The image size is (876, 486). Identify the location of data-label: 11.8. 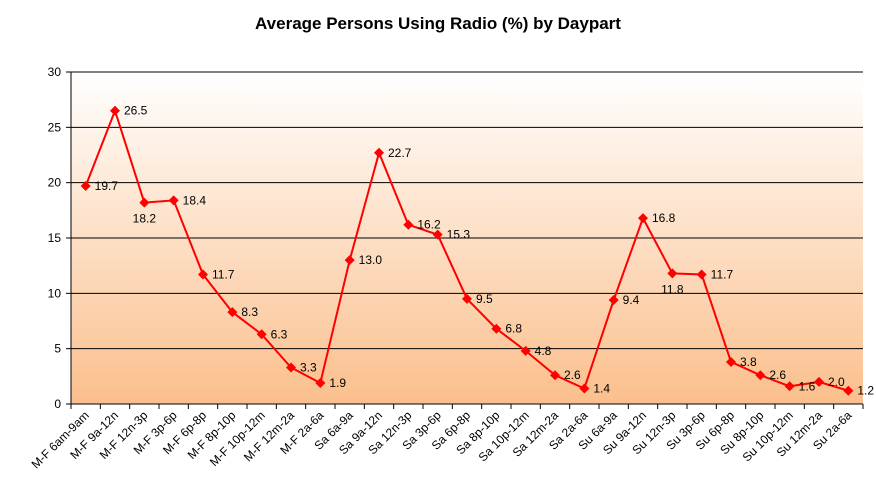
(672, 289).